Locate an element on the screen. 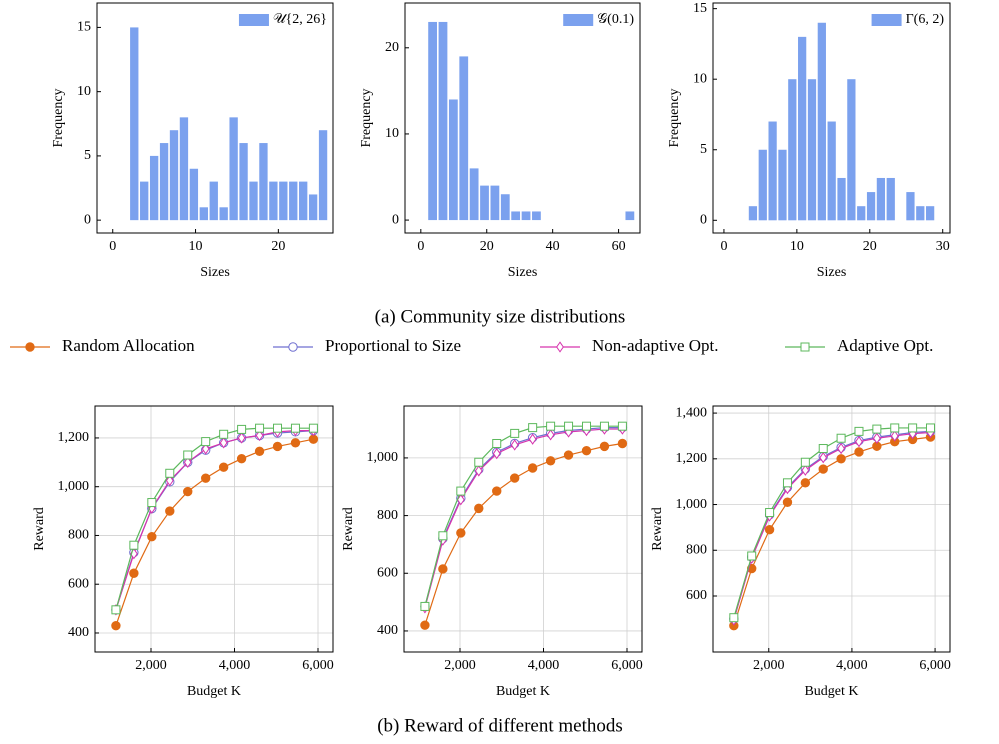  x-tick-label: 10 is located at coordinates (196, 246).